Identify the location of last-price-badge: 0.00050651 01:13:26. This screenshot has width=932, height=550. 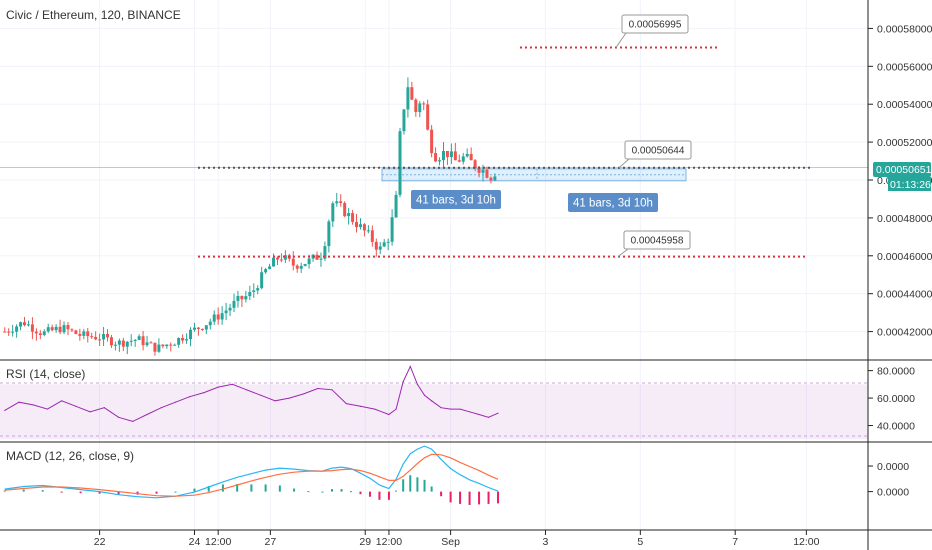
(902, 176).